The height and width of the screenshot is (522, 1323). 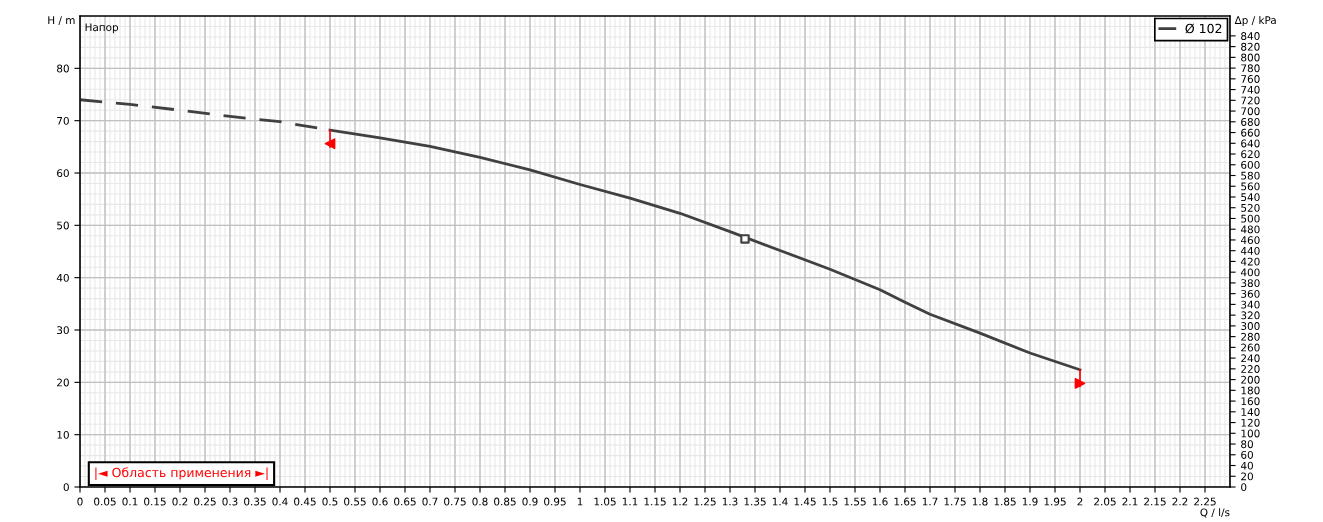 I want to click on y2-tick-label: 580, so click(x=1250, y=175).